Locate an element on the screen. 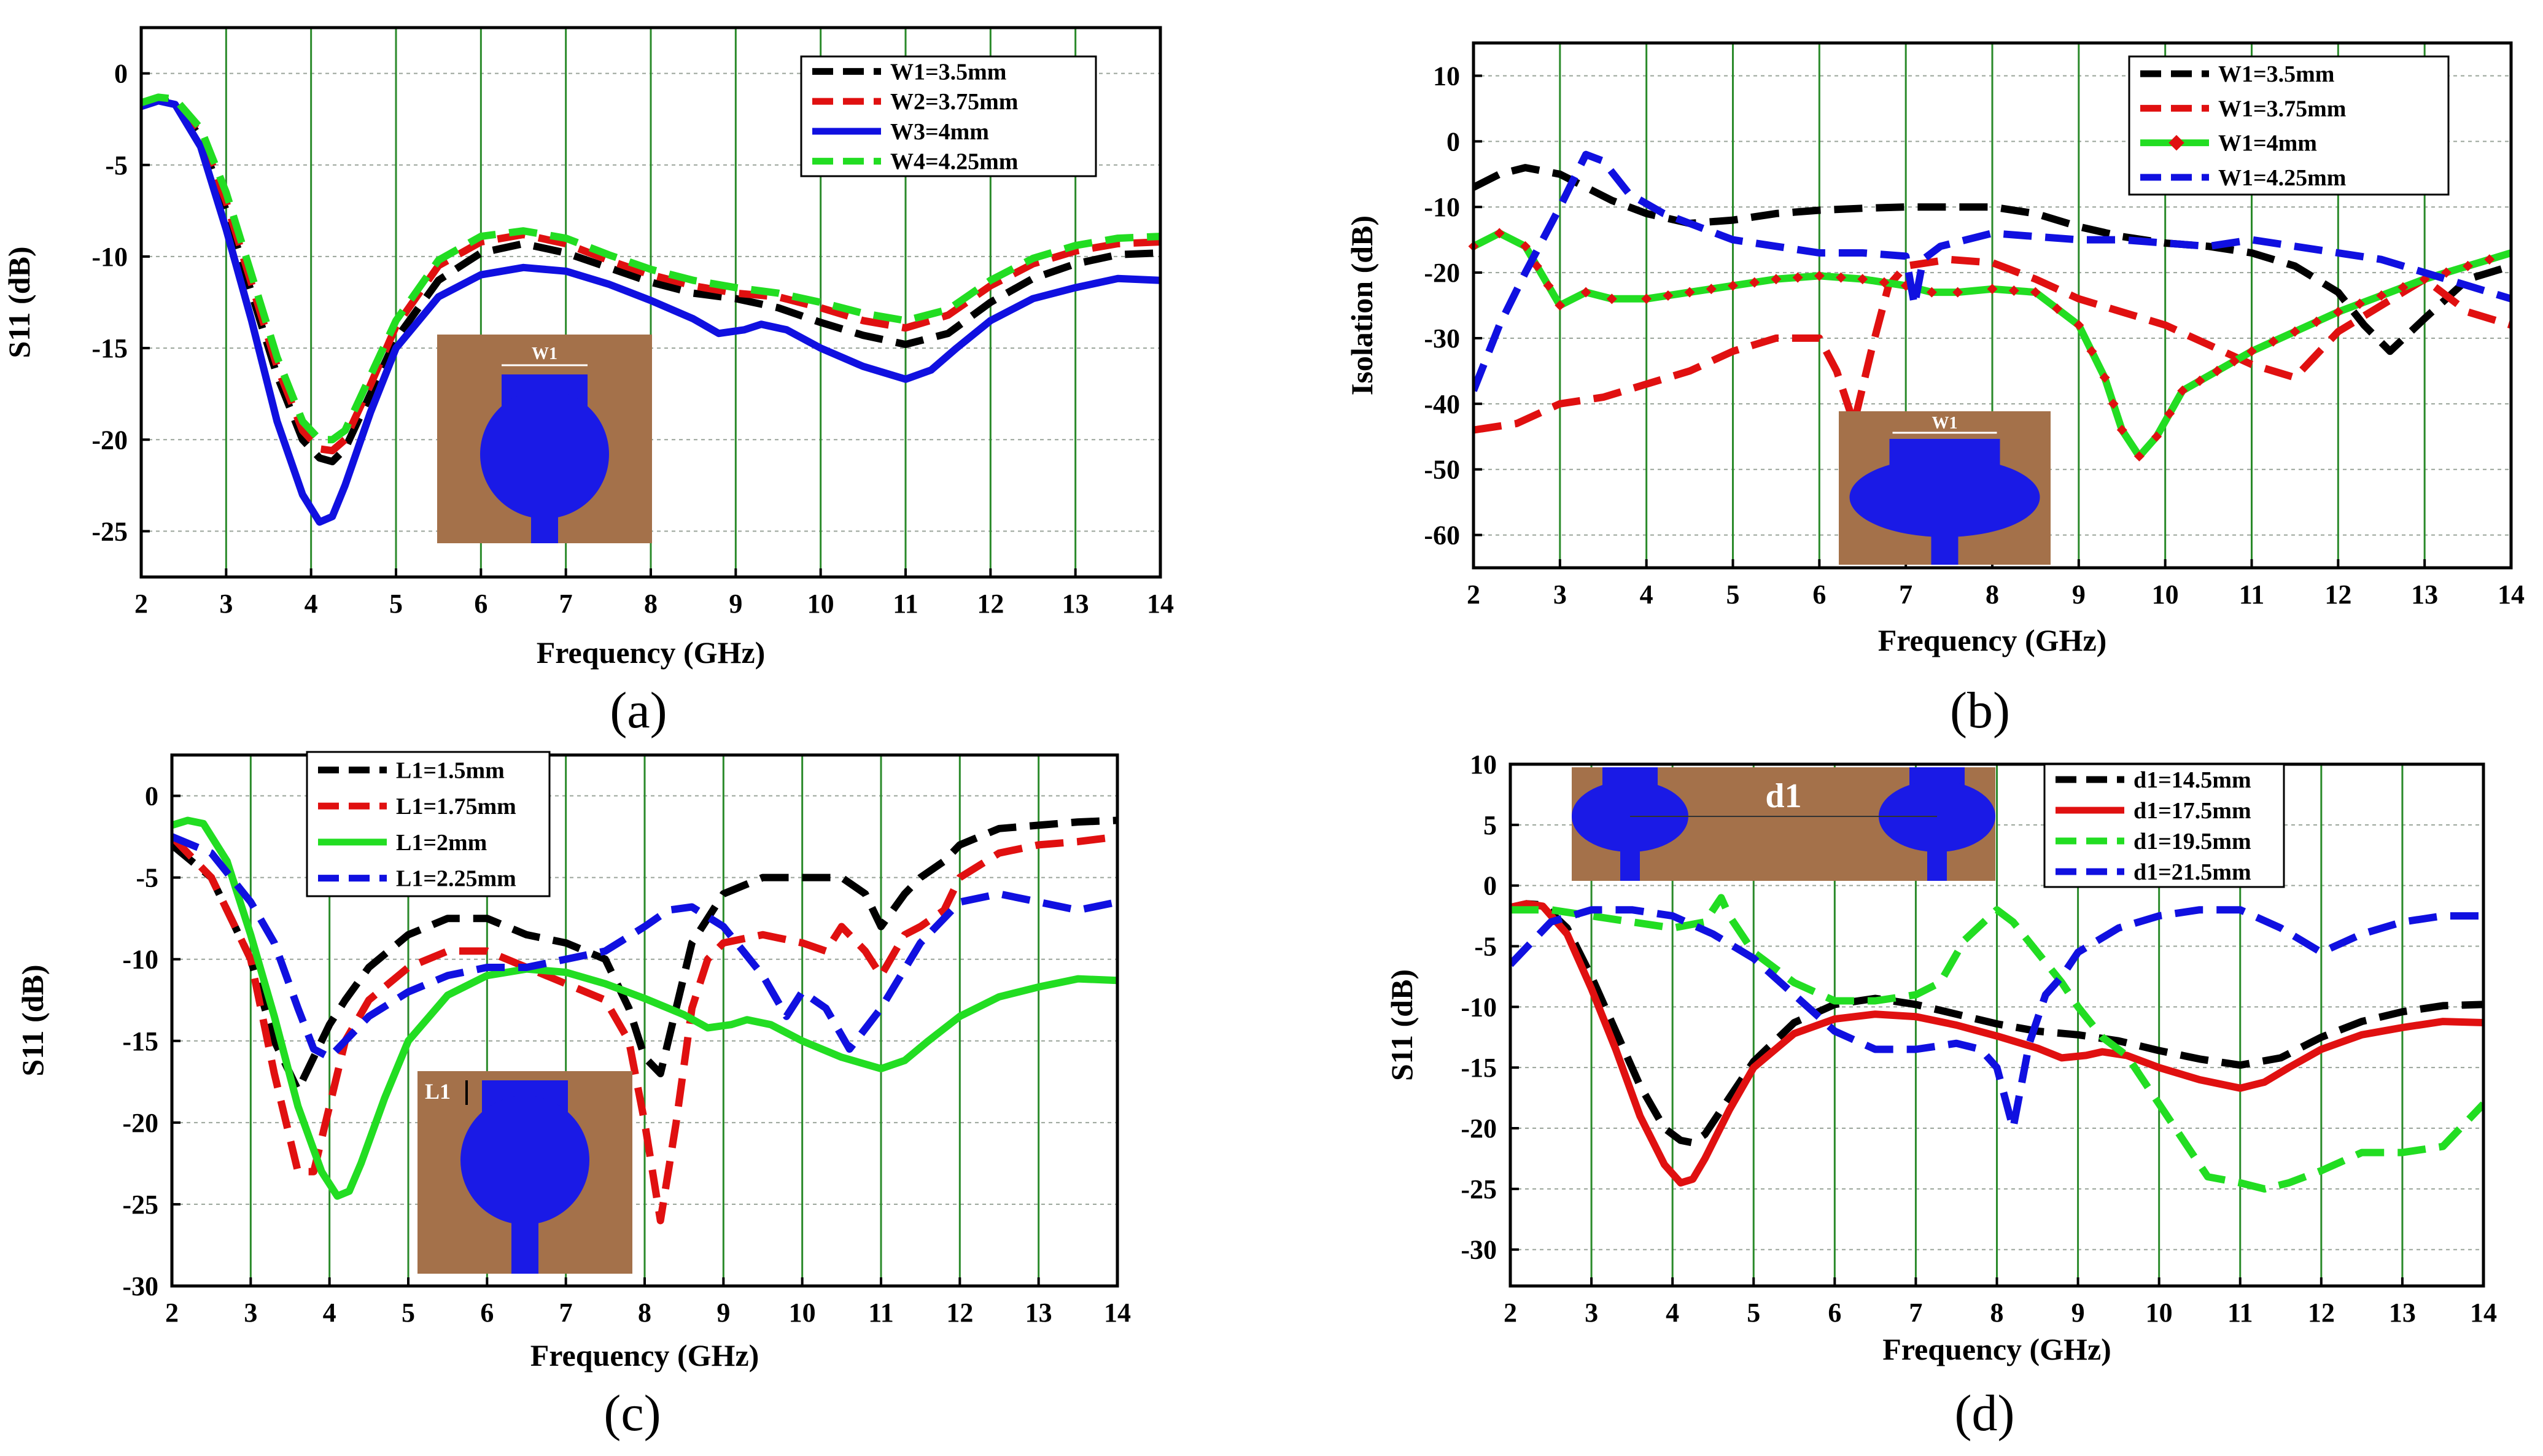  legend: W1=3.5mm W1=3.75mm W1=4mm W1=4.25mm is located at coordinates (2289, 125).